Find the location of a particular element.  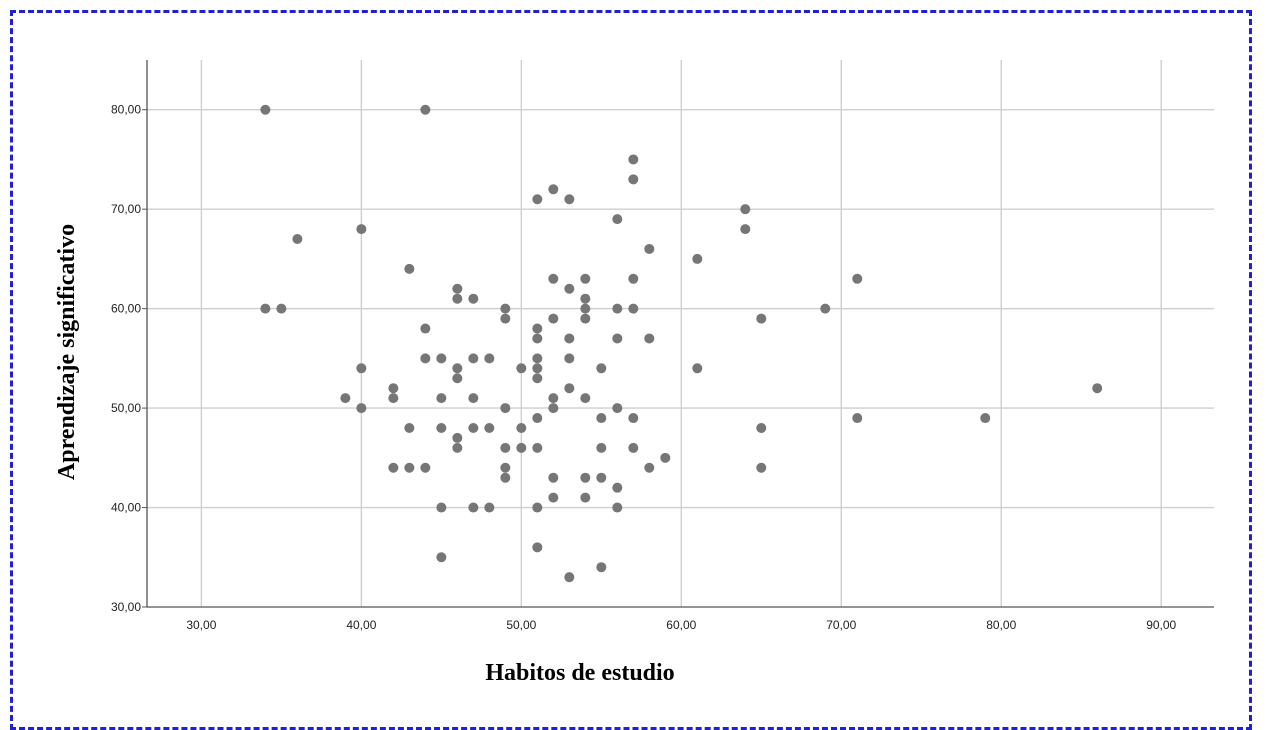

y-tick-label: 50,00 is located at coordinates (126, 408).